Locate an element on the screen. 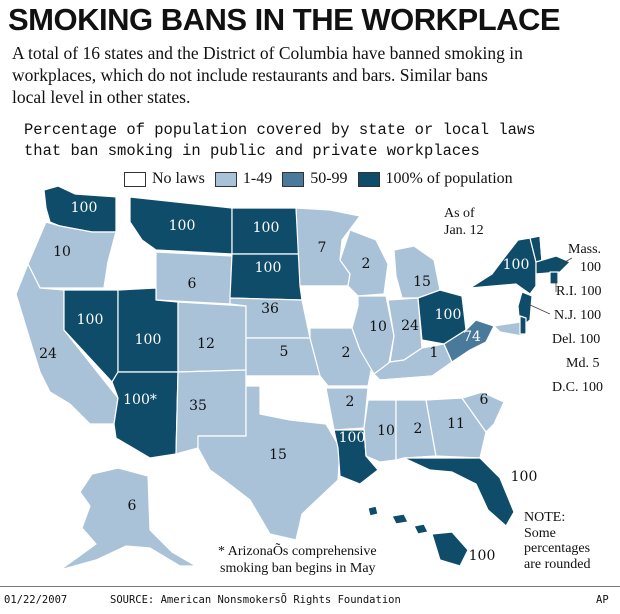 This screenshot has height=614, width=620. small-state-name: R.I. is located at coordinates (566, 291).